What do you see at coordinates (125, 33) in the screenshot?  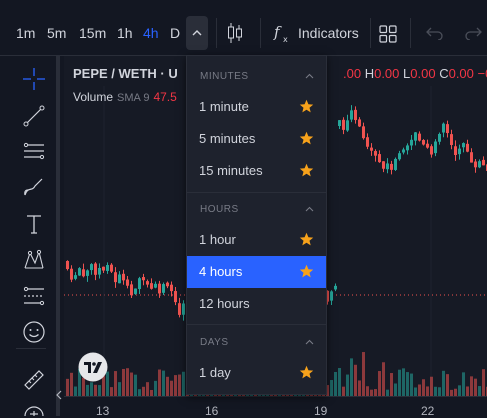 I see `timeframe-1h-button: 1h` at bounding box center [125, 33].